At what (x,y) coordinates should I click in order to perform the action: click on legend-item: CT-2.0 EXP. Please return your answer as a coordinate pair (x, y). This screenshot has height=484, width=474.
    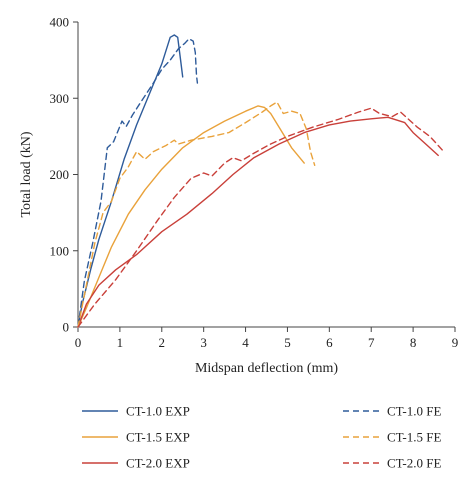
    Looking at the image, I should click on (136, 463).